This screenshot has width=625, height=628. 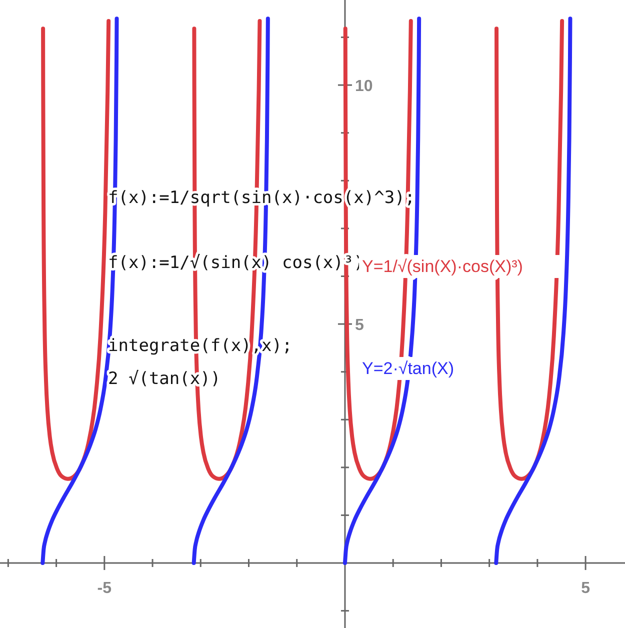 What do you see at coordinates (363, 87) in the screenshot?
I see `y-tick-label: 10` at bounding box center [363, 87].